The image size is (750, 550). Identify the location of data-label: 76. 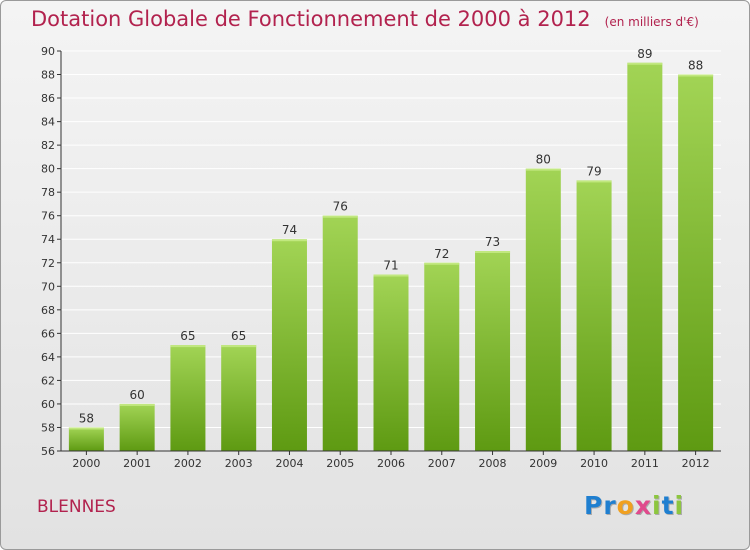
(340, 207).